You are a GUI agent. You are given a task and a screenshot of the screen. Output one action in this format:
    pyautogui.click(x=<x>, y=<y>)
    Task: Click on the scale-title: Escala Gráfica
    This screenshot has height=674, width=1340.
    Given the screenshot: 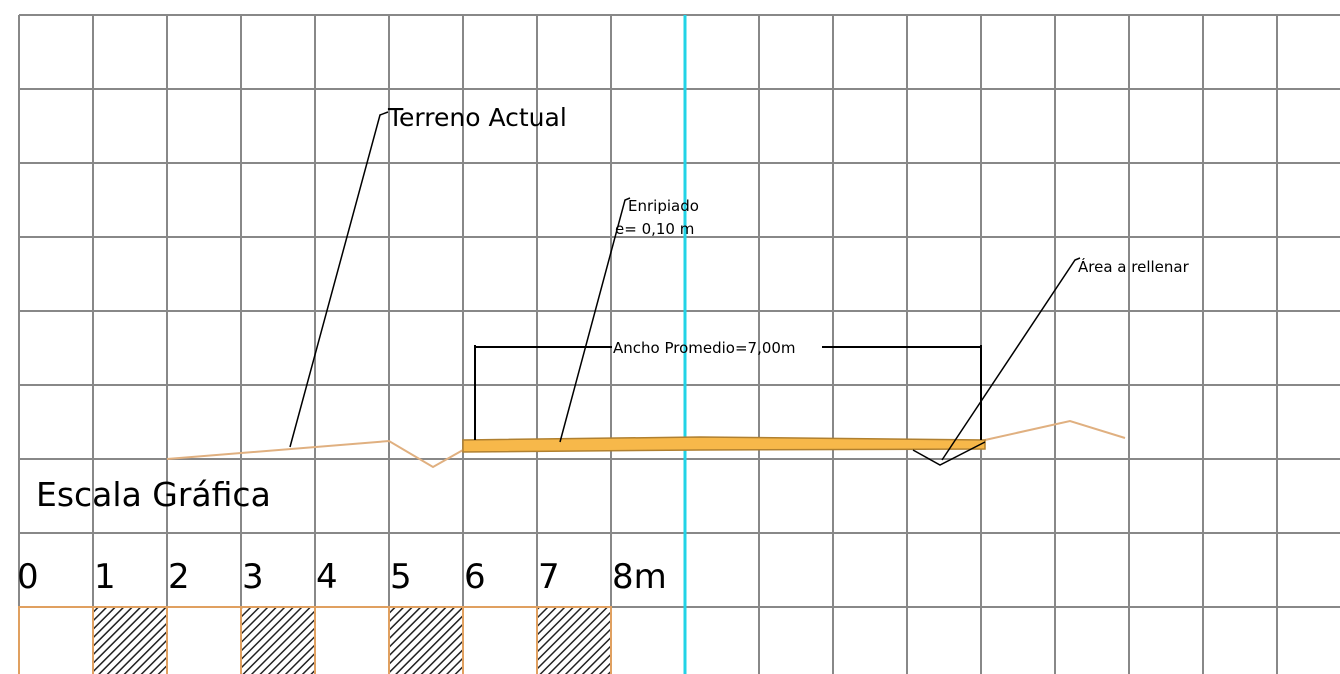 What is the action you would take?
    pyautogui.click(x=153, y=494)
    